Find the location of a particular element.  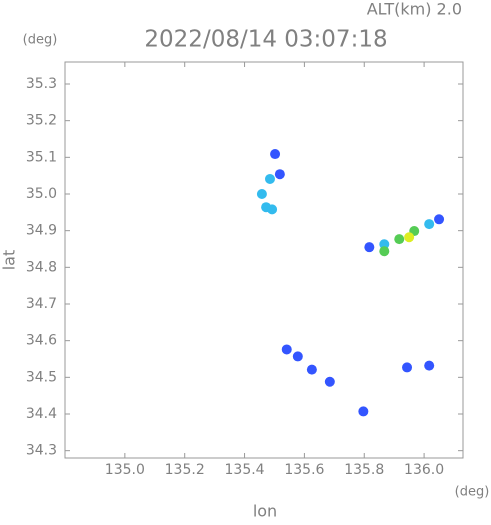

y-unit: (deg) is located at coordinates (40, 40).